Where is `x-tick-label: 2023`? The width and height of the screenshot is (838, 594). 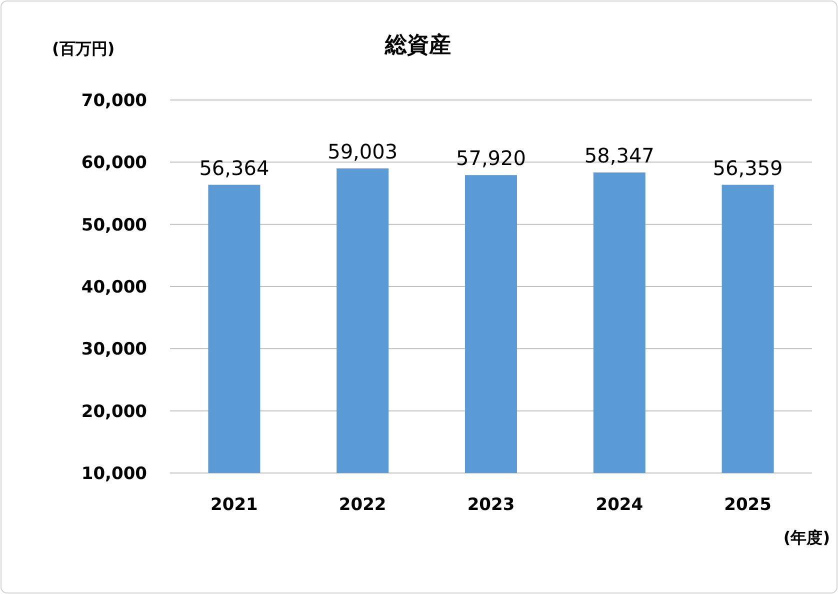
x-tick-label: 2023 is located at coordinates (491, 505).